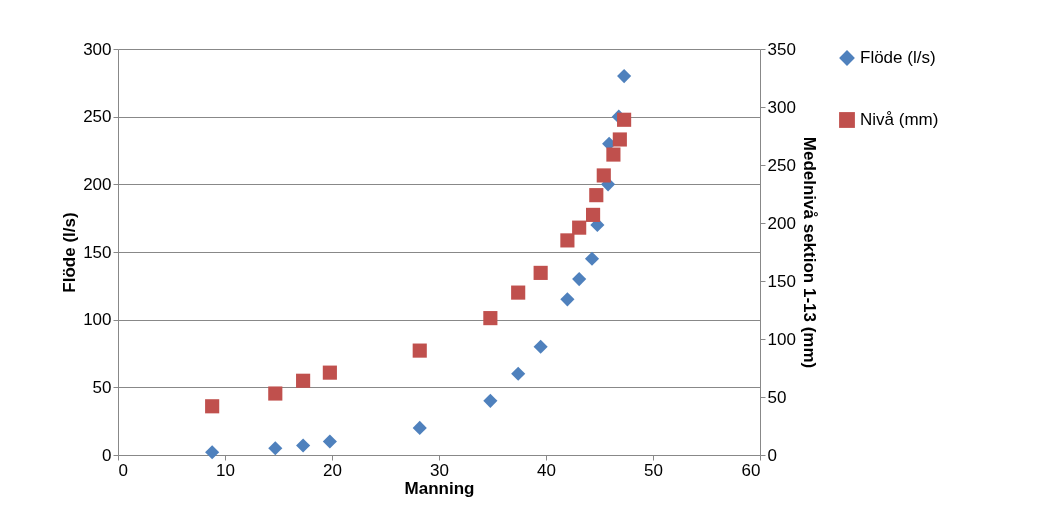  What do you see at coordinates (332, 470) in the screenshot?
I see `x-tick-label: 20` at bounding box center [332, 470].